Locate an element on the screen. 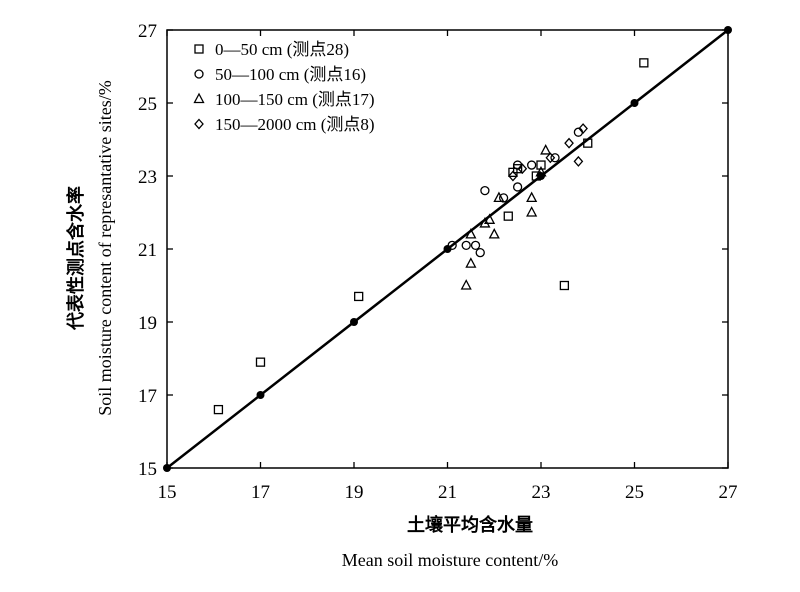 The width and height of the screenshot is (800, 592). legend-square-marker is located at coordinates (199, 49).